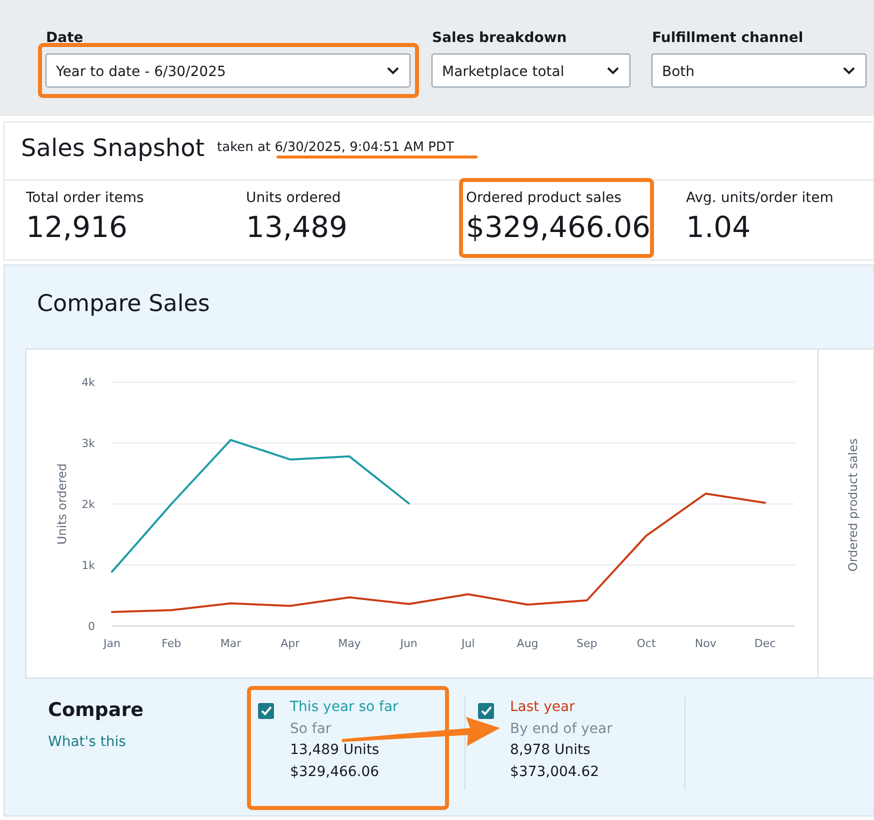  Describe the element at coordinates (646, 643) in the screenshot. I see `x-tick-label: Oct` at that location.